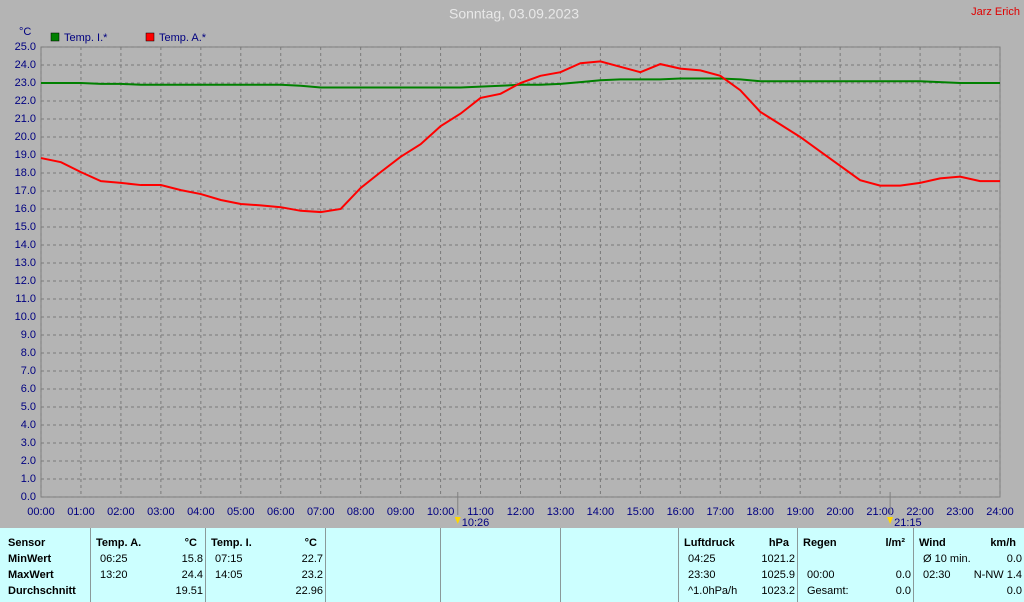 This screenshot has height=602, width=1024. Describe the element at coordinates (995, 12) in the screenshot. I see `author: Jarz Erich` at that location.